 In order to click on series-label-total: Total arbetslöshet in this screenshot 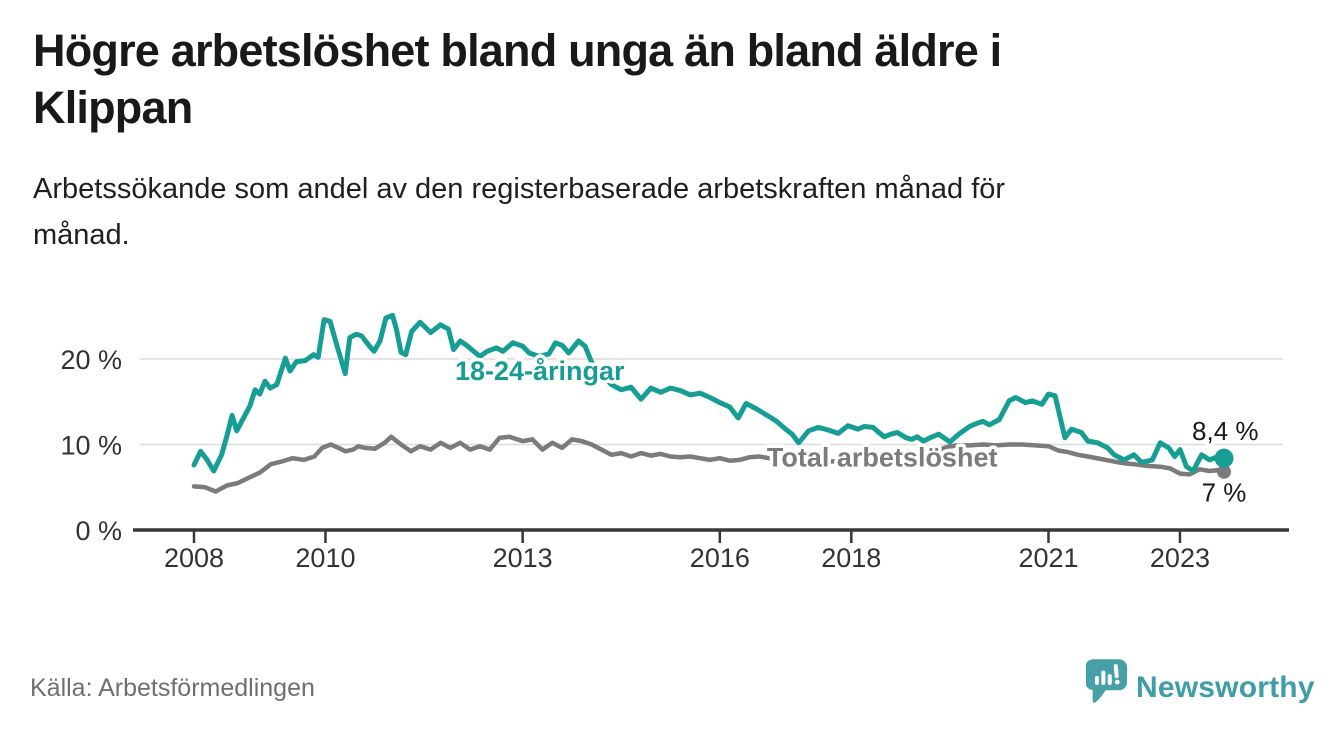, I will do `click(882, 457)`.